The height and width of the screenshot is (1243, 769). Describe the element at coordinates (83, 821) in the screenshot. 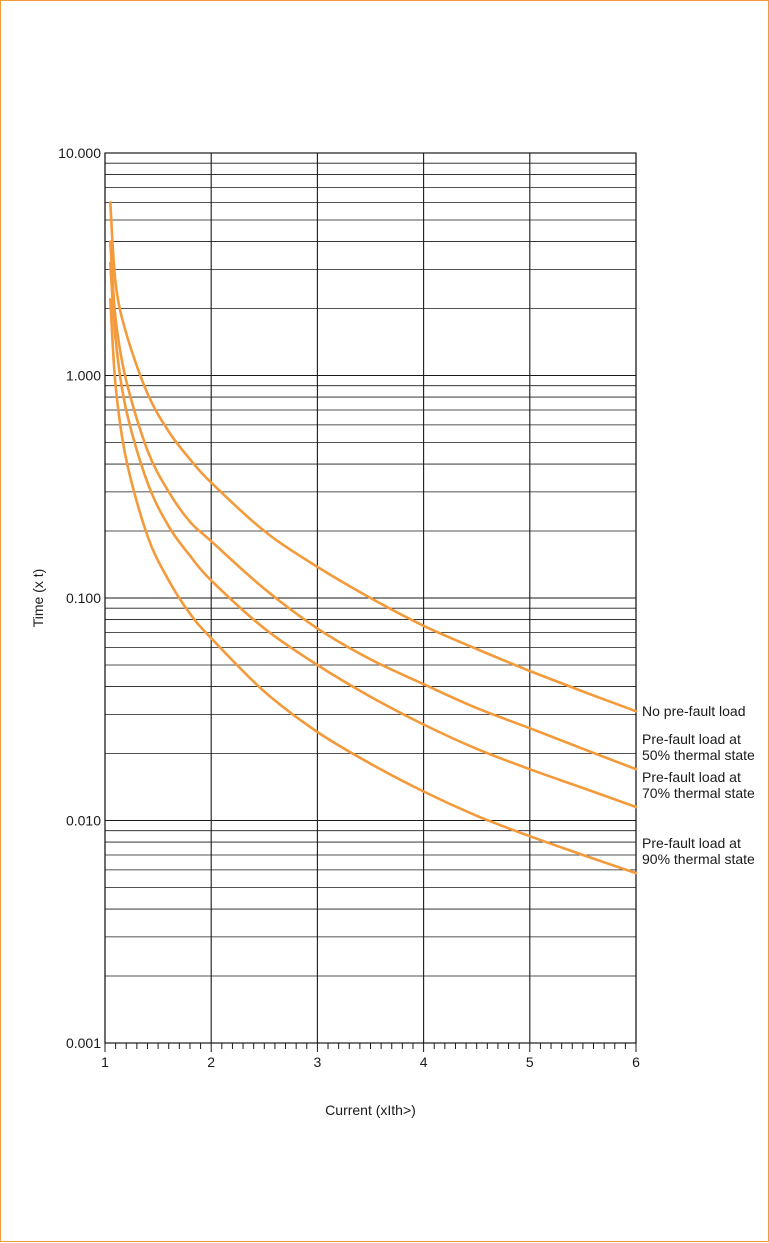

I see `y-tick-label: 0.010` at that location.